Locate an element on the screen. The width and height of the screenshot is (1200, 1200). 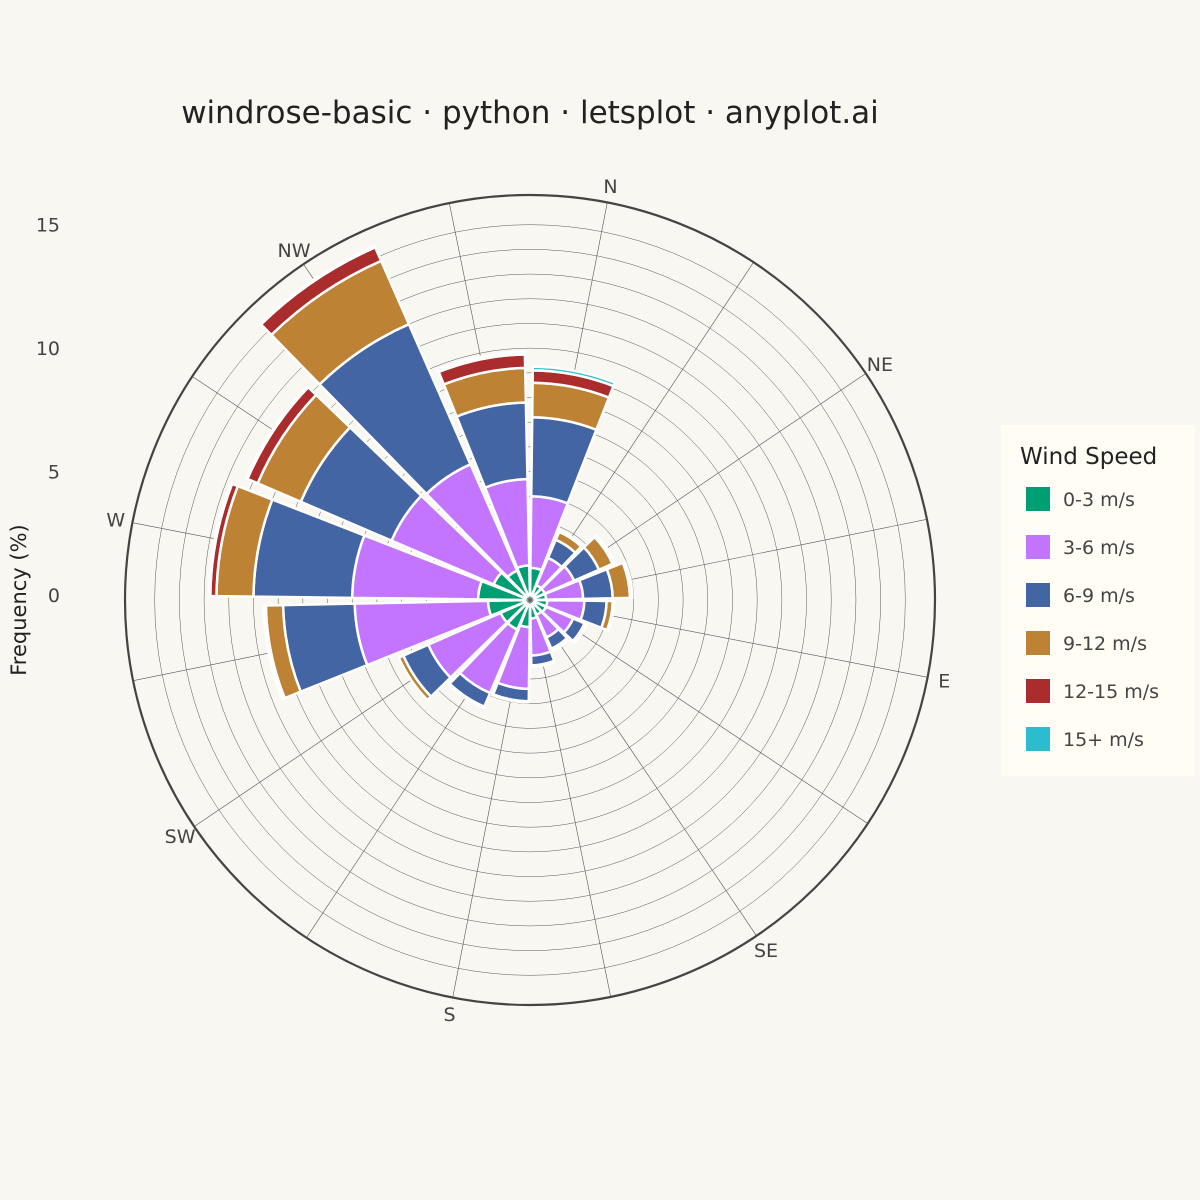
wind-rose-bars is located at coordinates (420, 477).